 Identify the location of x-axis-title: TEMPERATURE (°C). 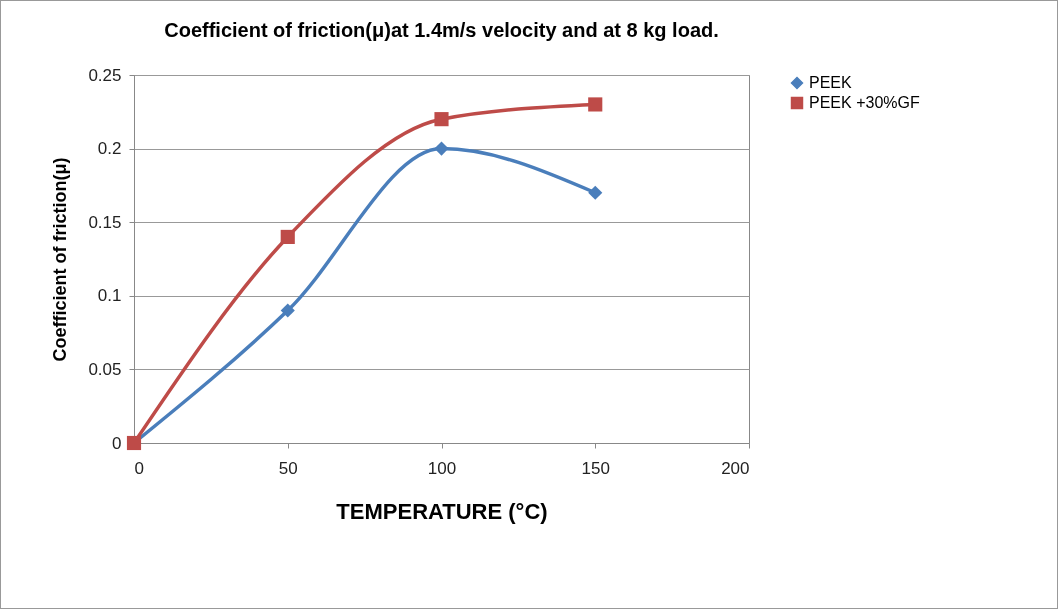
(442, 511).